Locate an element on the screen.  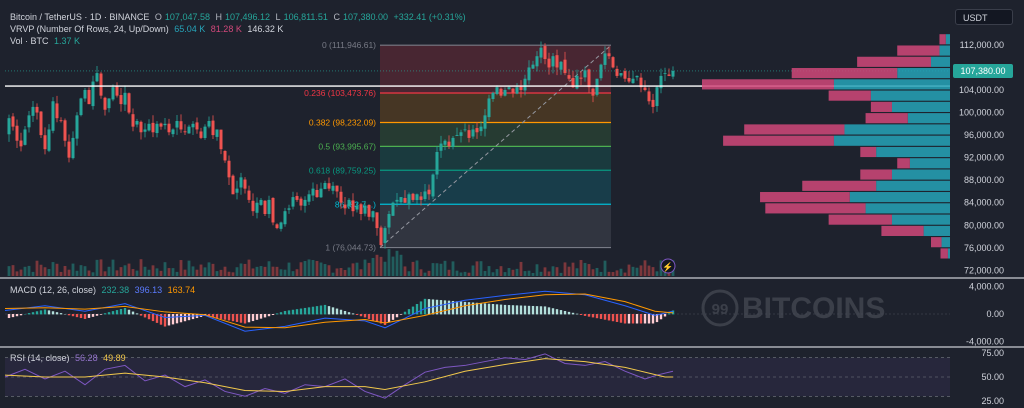
macd-title: MACD (12, 26, close) is located at coordinates (53, 290).